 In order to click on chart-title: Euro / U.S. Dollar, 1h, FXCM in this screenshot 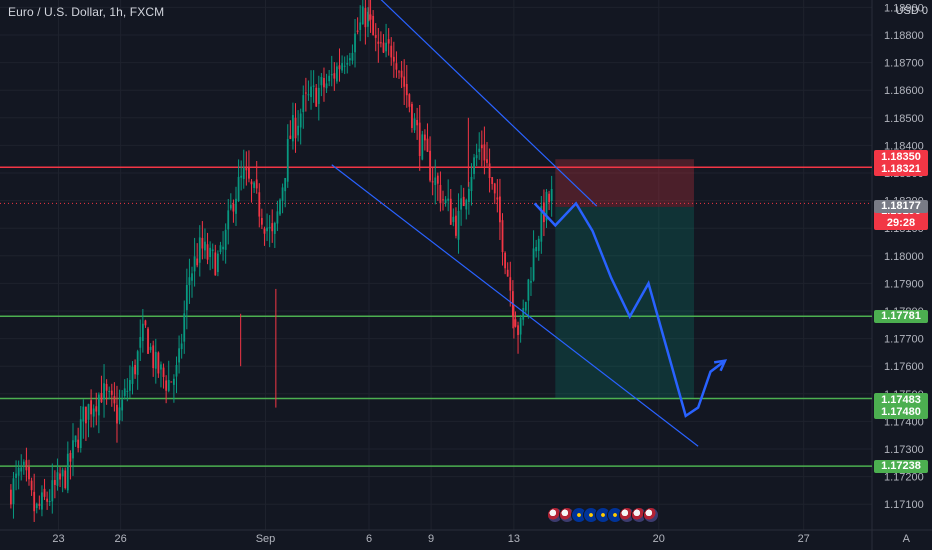, I will do `click(86, 12)`.